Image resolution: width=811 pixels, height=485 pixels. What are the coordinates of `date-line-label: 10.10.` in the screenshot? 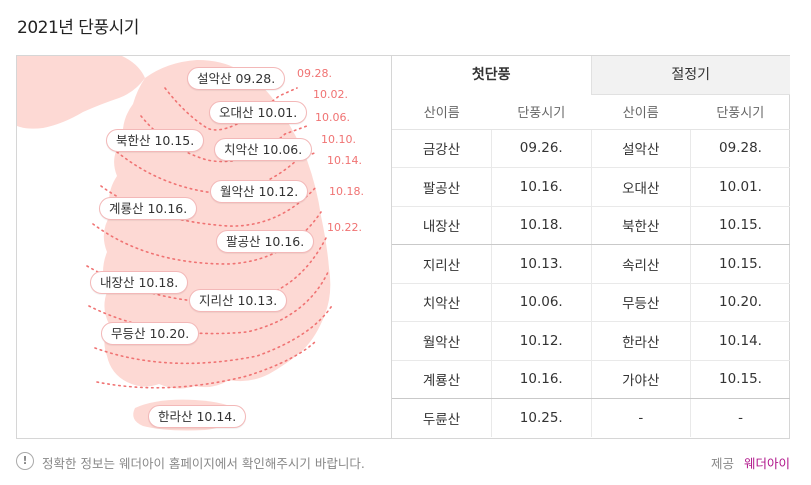 It's located at (338, 139).